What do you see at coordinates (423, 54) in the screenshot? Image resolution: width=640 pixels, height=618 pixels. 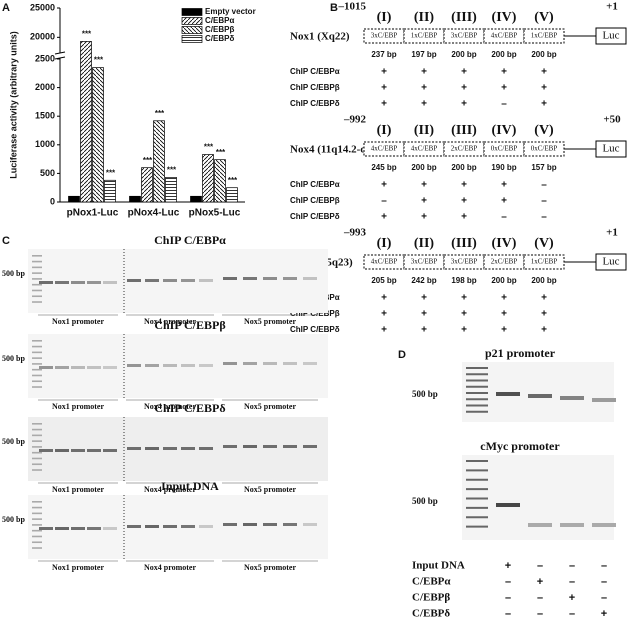 I see `region-length: 197 bp` at bounding box center [423, 54].